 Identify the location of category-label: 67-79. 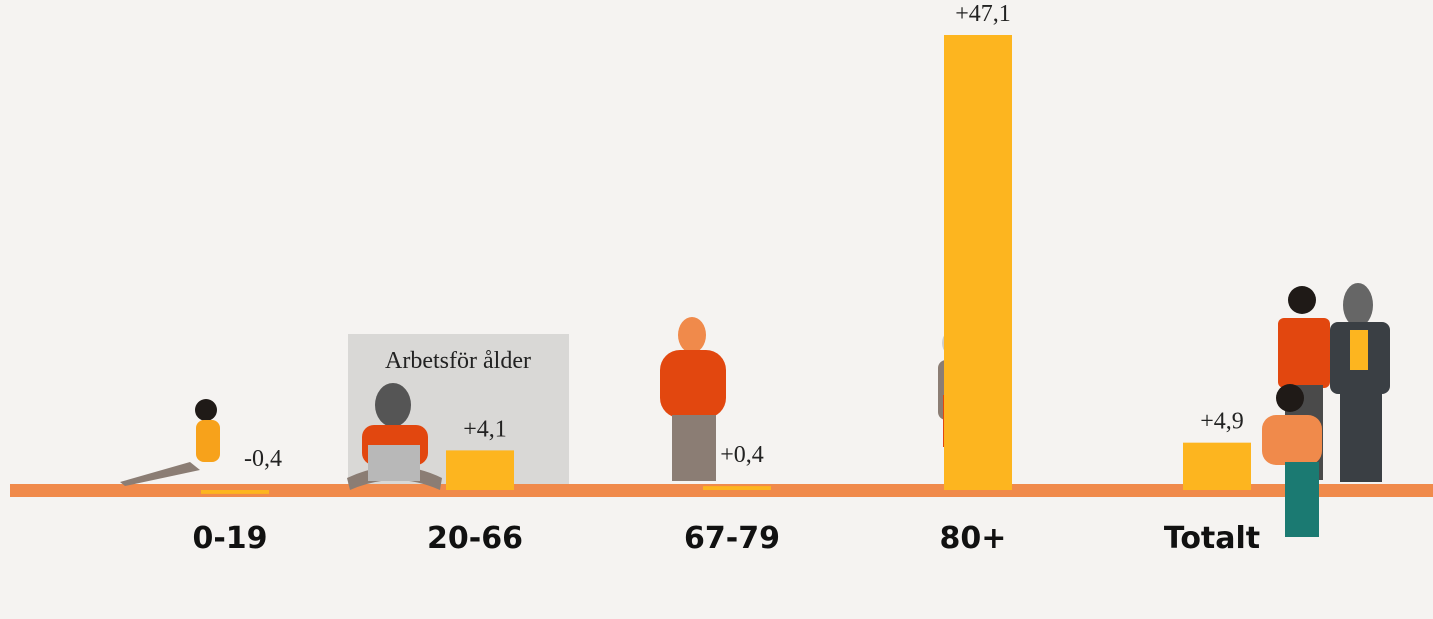
(732, 538).